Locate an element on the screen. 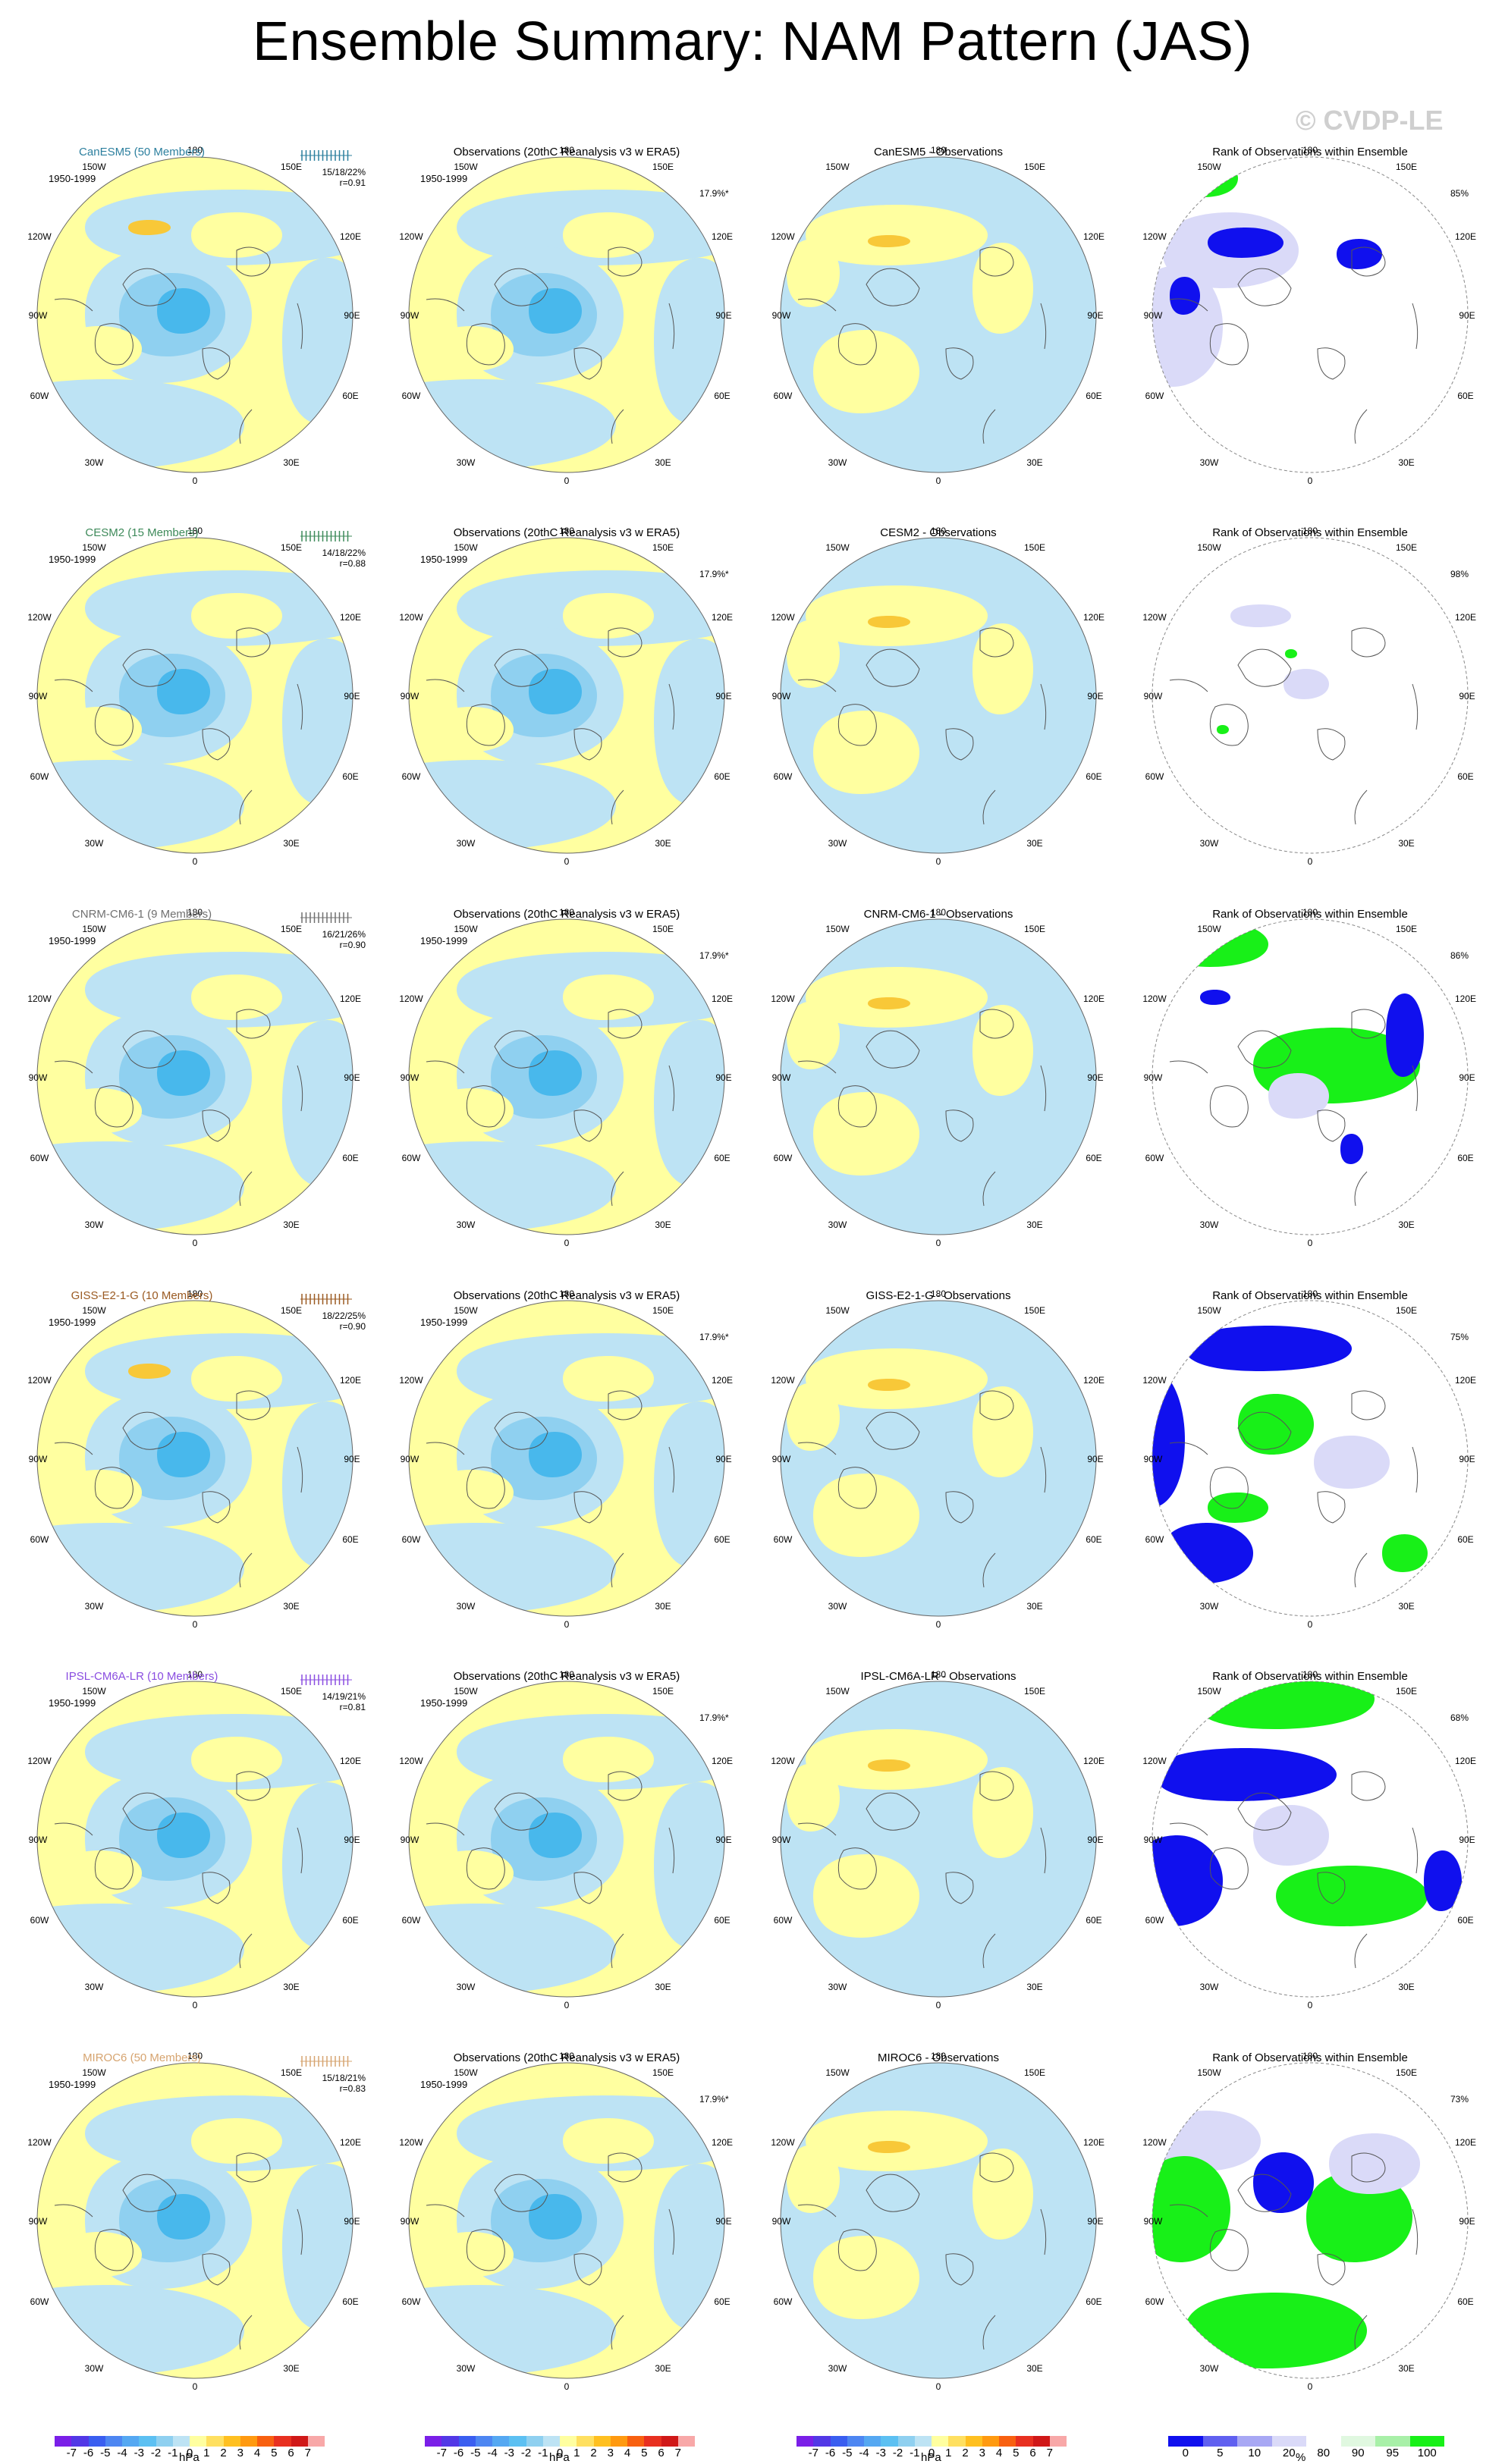  colorbar-tick: -2 is located at coordinates (156, 2453).